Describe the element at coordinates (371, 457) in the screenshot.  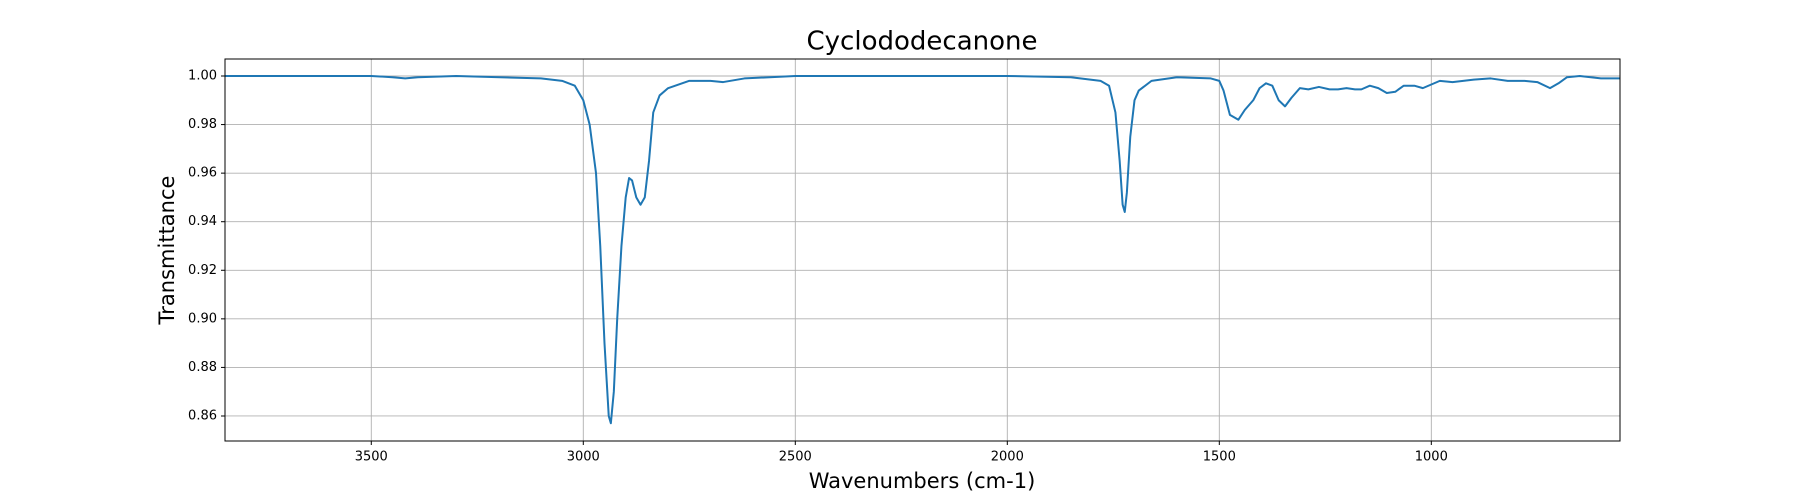
I see `x-tick-label: 3500` at that location.